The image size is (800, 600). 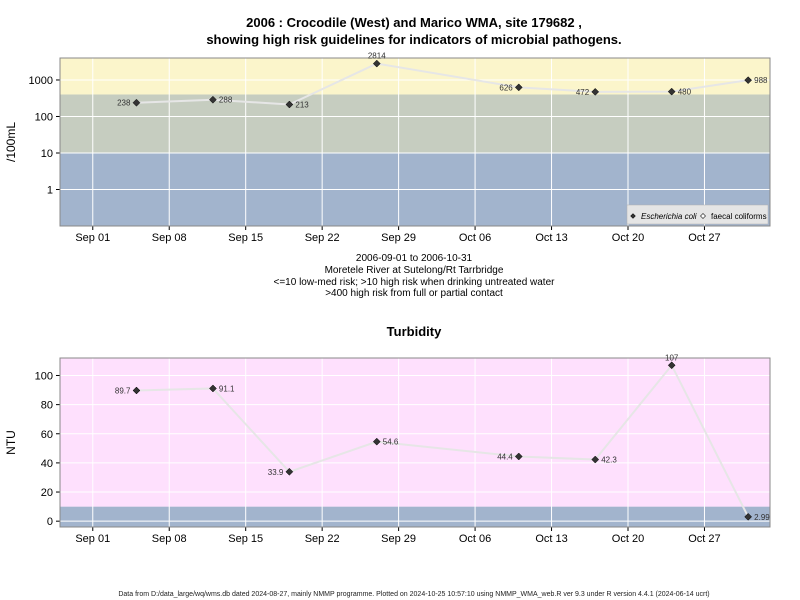 I want to click on legend-label-ecoli: Escherichia coli, so click(x=669, y=216).